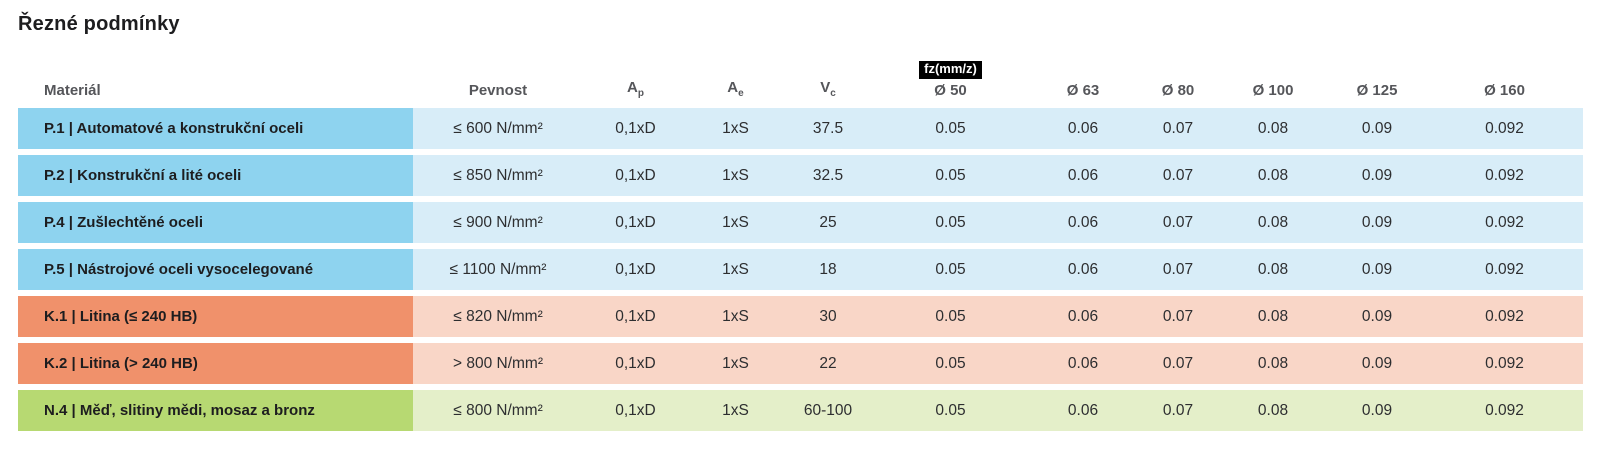 This screenshot has width=1601, height=462. What do you see at coordinates (215, 317) in the screenshot?
I see `material-cell: K.1 | Litina (≤ 240 HB)` at bounding box center [215, 317].